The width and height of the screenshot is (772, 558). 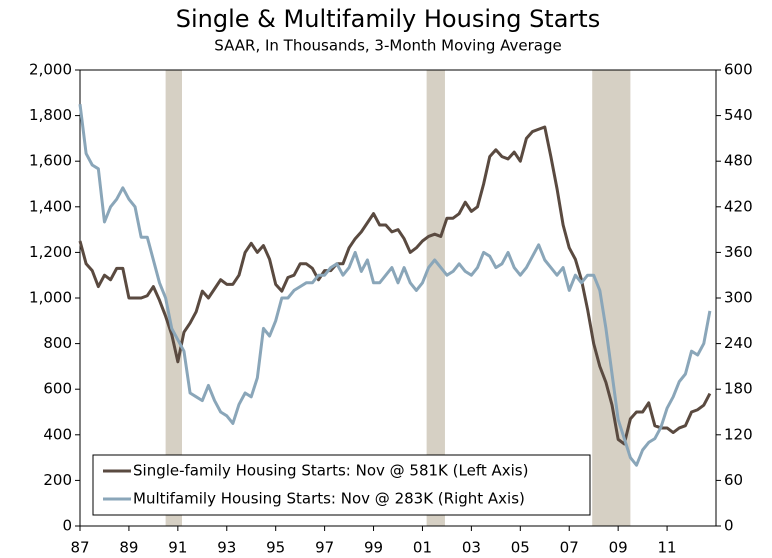 What do you see at coordinates (738, 434) in the screenshot?
I see `y2-tick-label: 120` at bounding box center [738, 434].